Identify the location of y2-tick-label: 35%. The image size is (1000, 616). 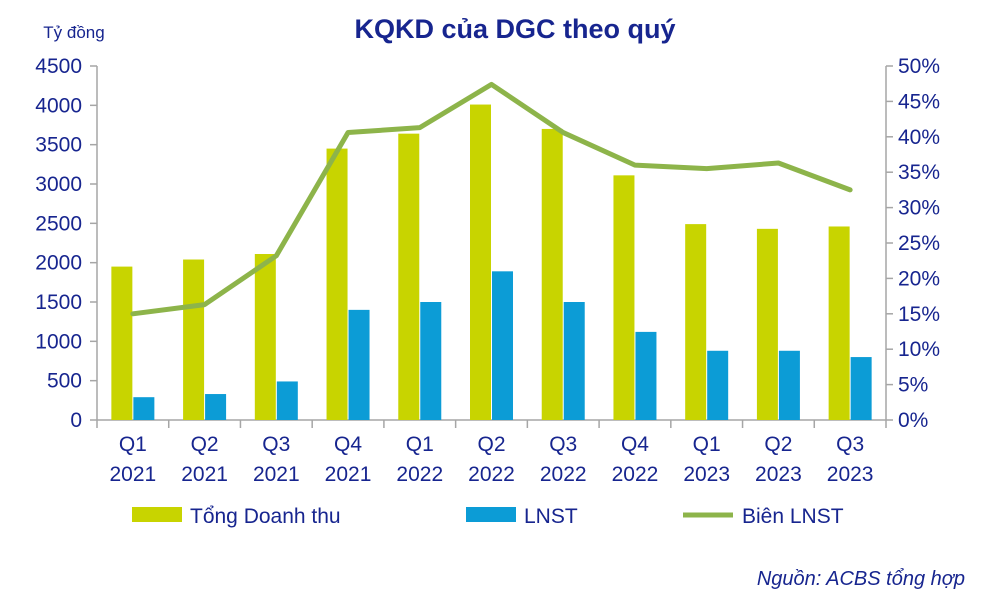
(919, 172).